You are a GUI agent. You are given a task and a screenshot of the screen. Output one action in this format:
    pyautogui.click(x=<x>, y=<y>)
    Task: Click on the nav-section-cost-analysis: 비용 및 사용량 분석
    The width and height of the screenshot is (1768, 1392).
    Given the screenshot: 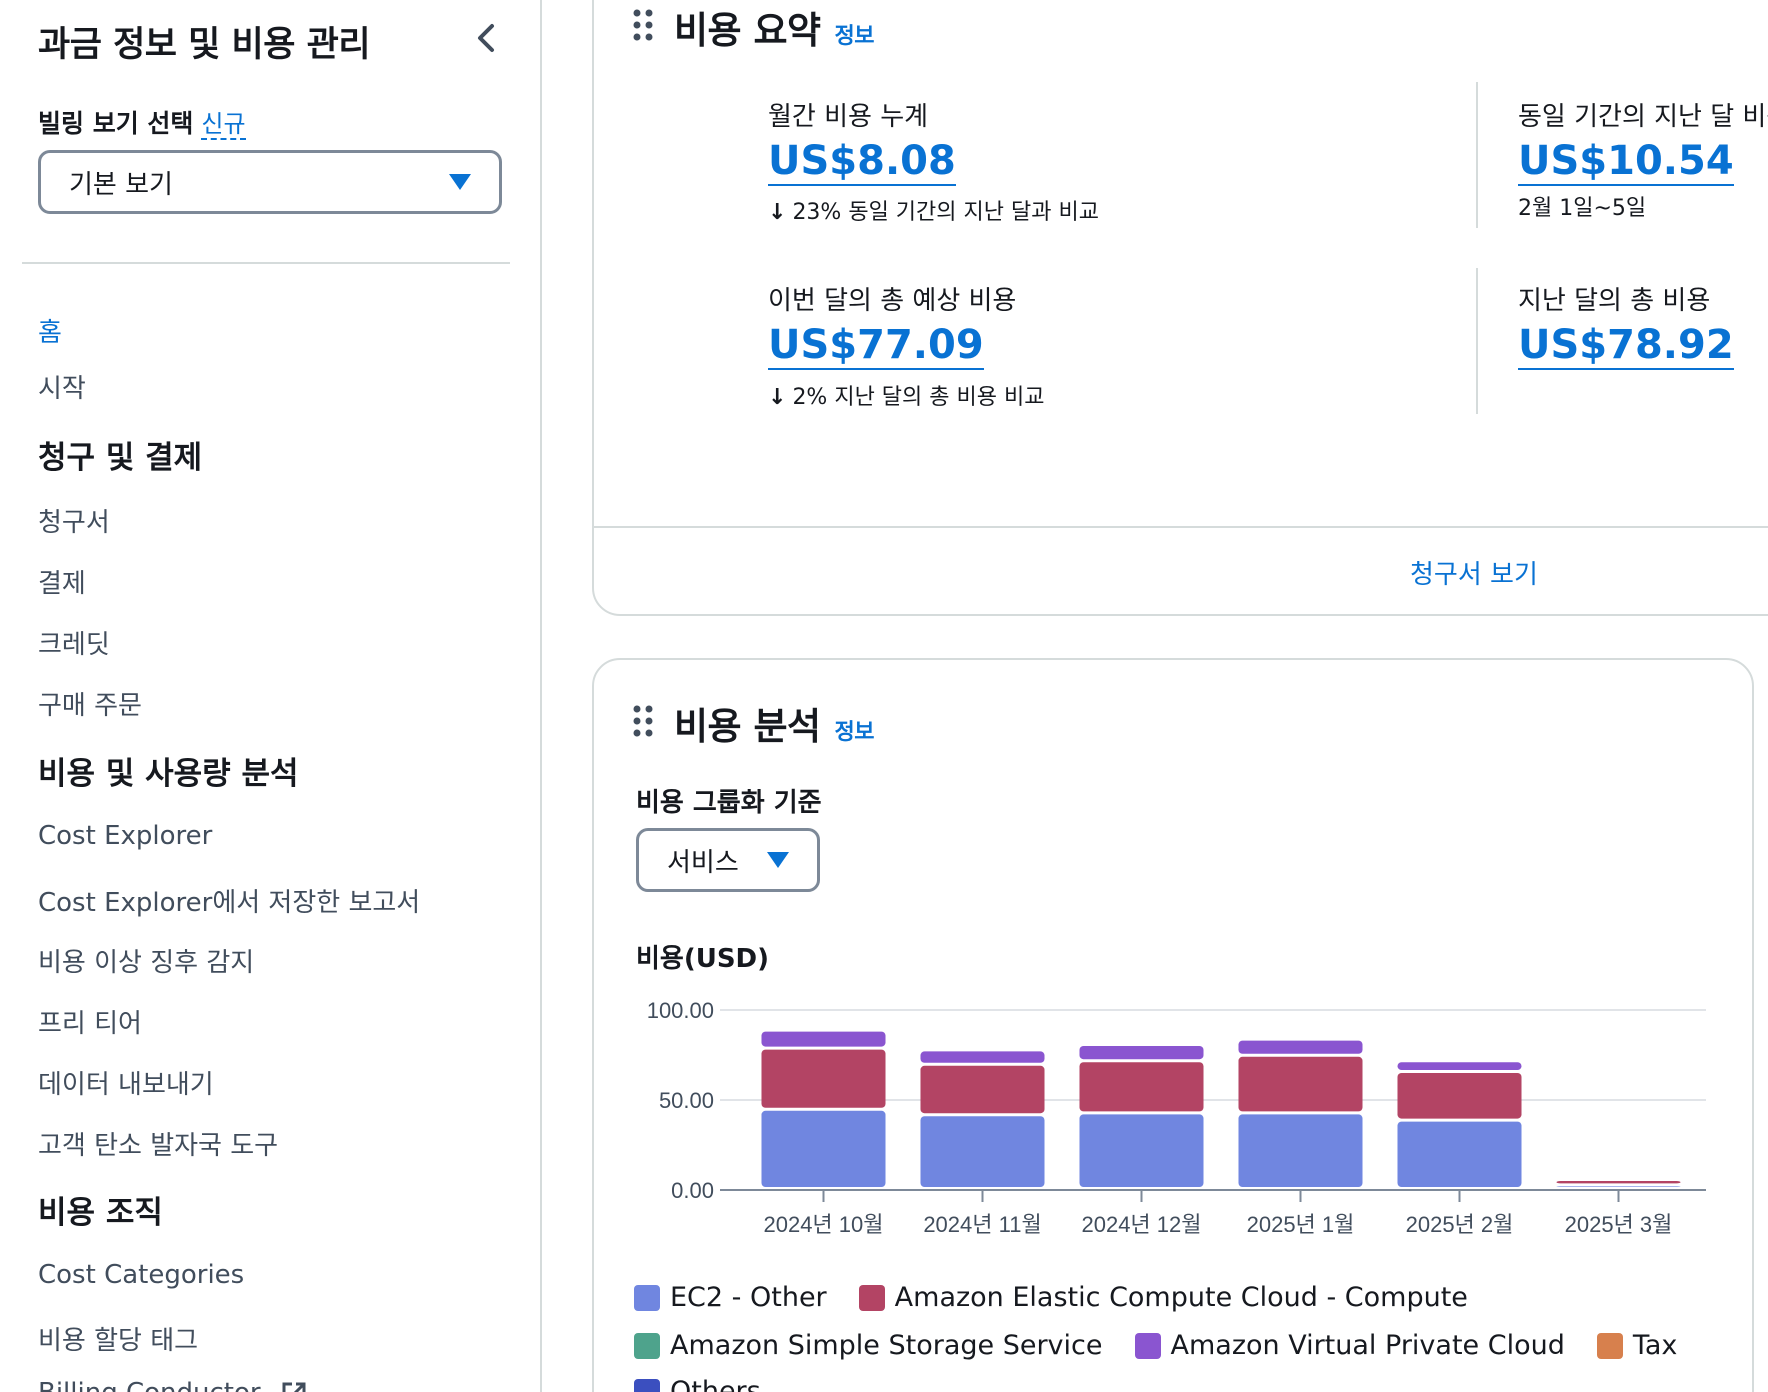 What is the action you would take?
    pyautogui.click(x=168, y=774)
    